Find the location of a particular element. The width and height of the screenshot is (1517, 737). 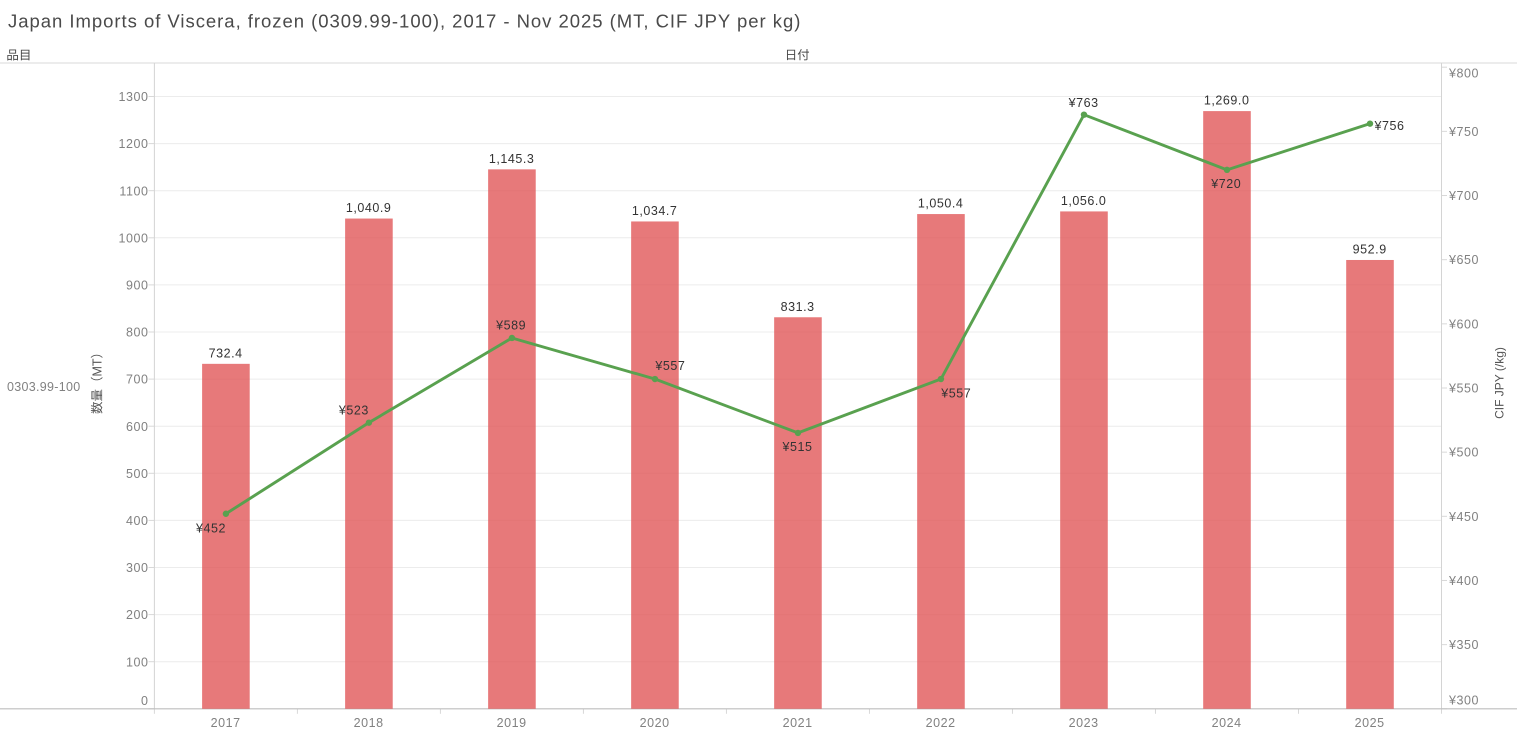

svg-text: ¥600 is located at coordinates (1463, 324).